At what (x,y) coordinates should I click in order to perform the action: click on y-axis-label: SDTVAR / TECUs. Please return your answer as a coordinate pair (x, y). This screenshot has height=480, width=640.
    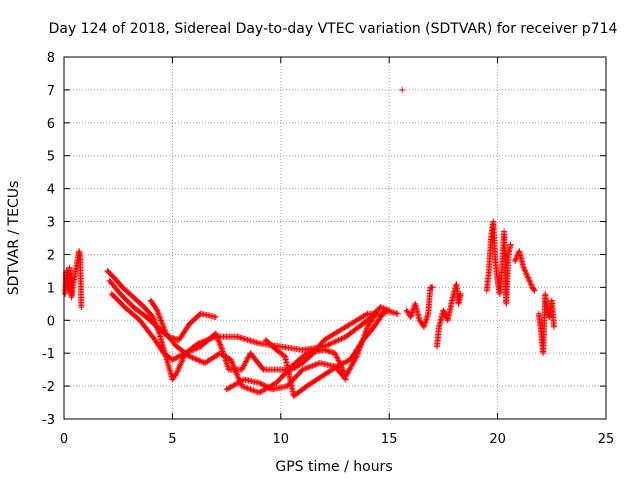
    Looking at the image, I should click on (14, 238).